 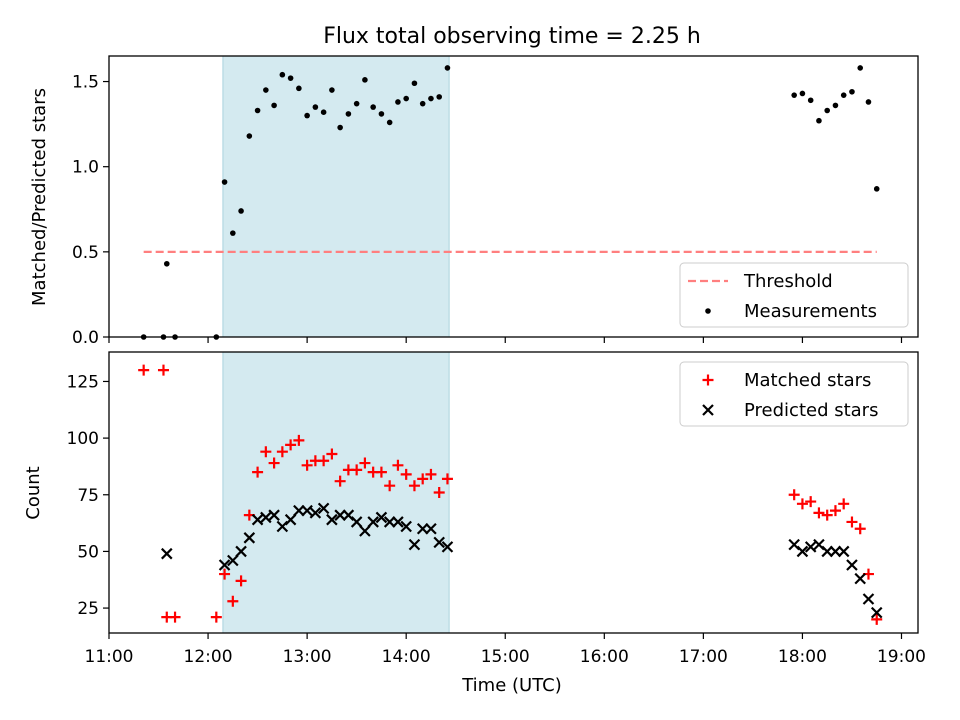 What do you see at coordinates (811, 410) in the screenshot?
I see `legend-label: Predicted stars` at bounding box center [811, 410].